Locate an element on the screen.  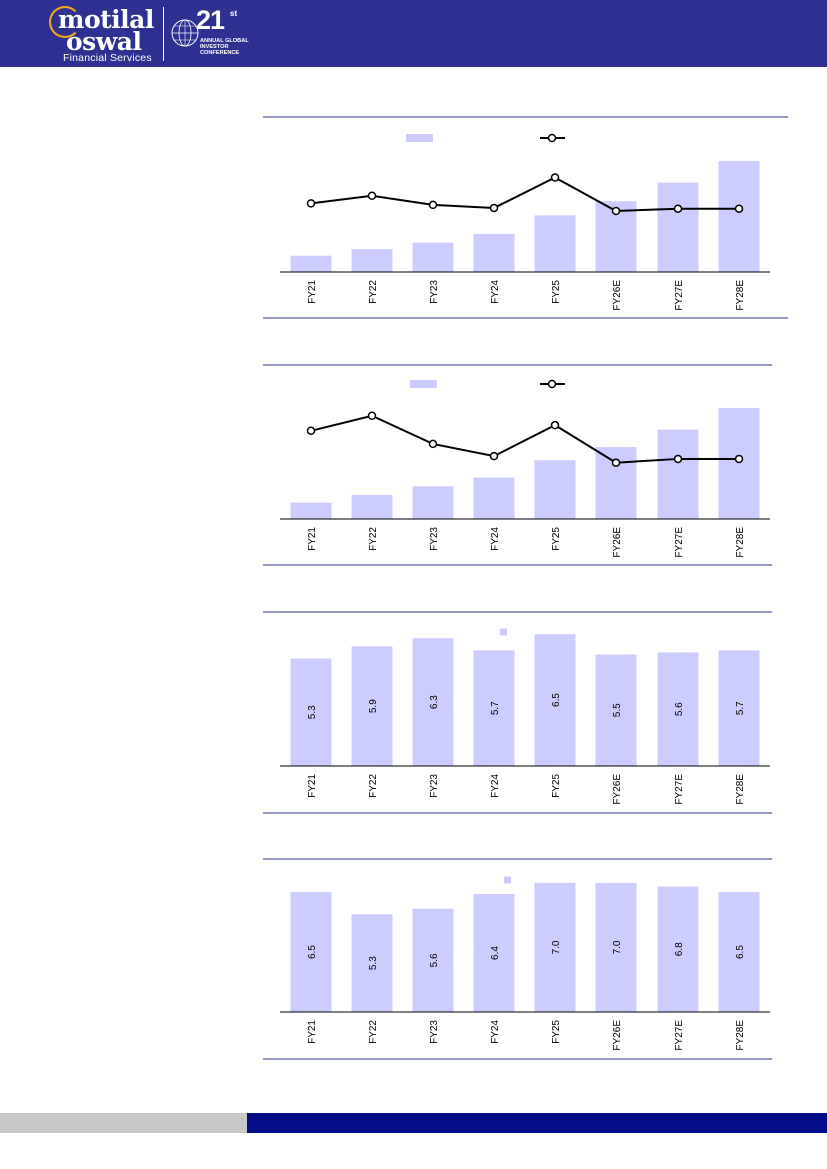
chart-2-bar-FY22 is located at coordinates (372, 706).